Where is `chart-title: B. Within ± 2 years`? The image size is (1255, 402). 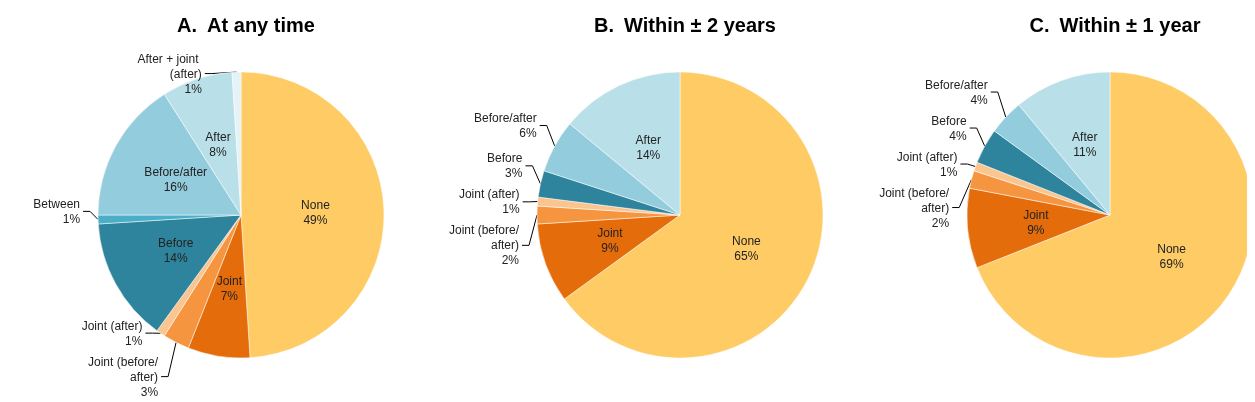 chart-title: B. Within ± 2 years is located at coordinates (685, 25).